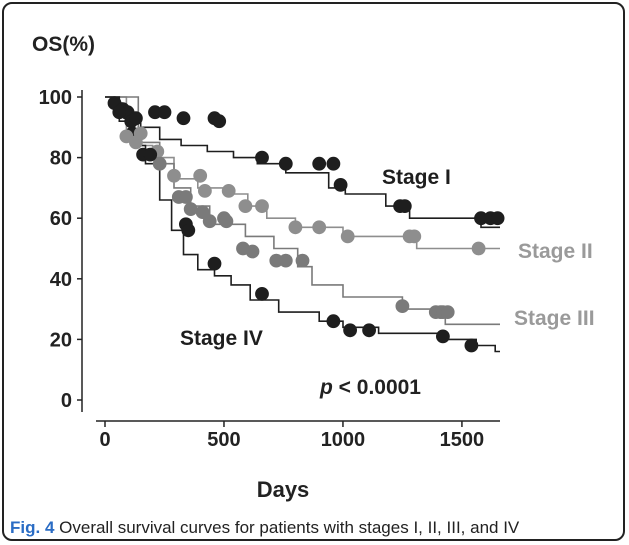  Describe the element at coordinates (554, 318) in the screenshot. I see `stage-iii-label: Stage III` at that location.